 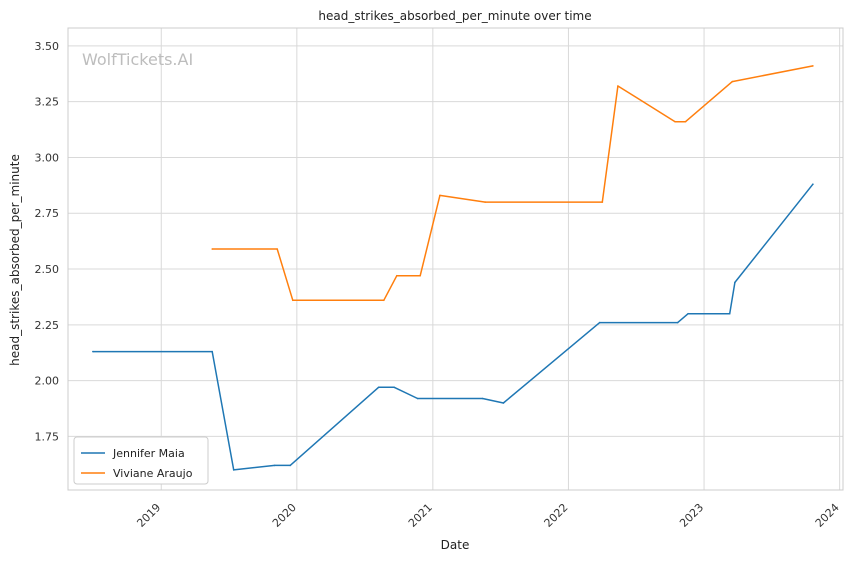 I want to click on x-tick-label: 2021, so click(x=420, y=515).